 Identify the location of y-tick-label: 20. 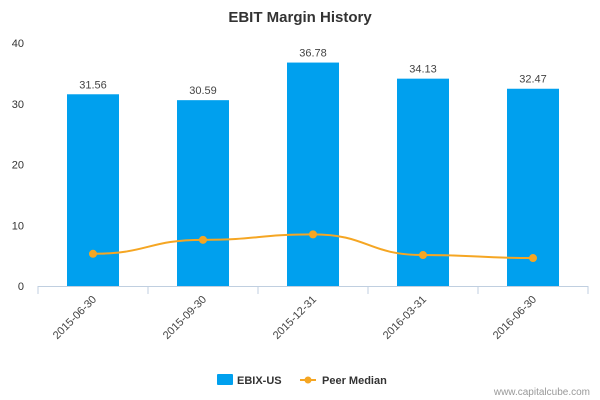
(18, 166).